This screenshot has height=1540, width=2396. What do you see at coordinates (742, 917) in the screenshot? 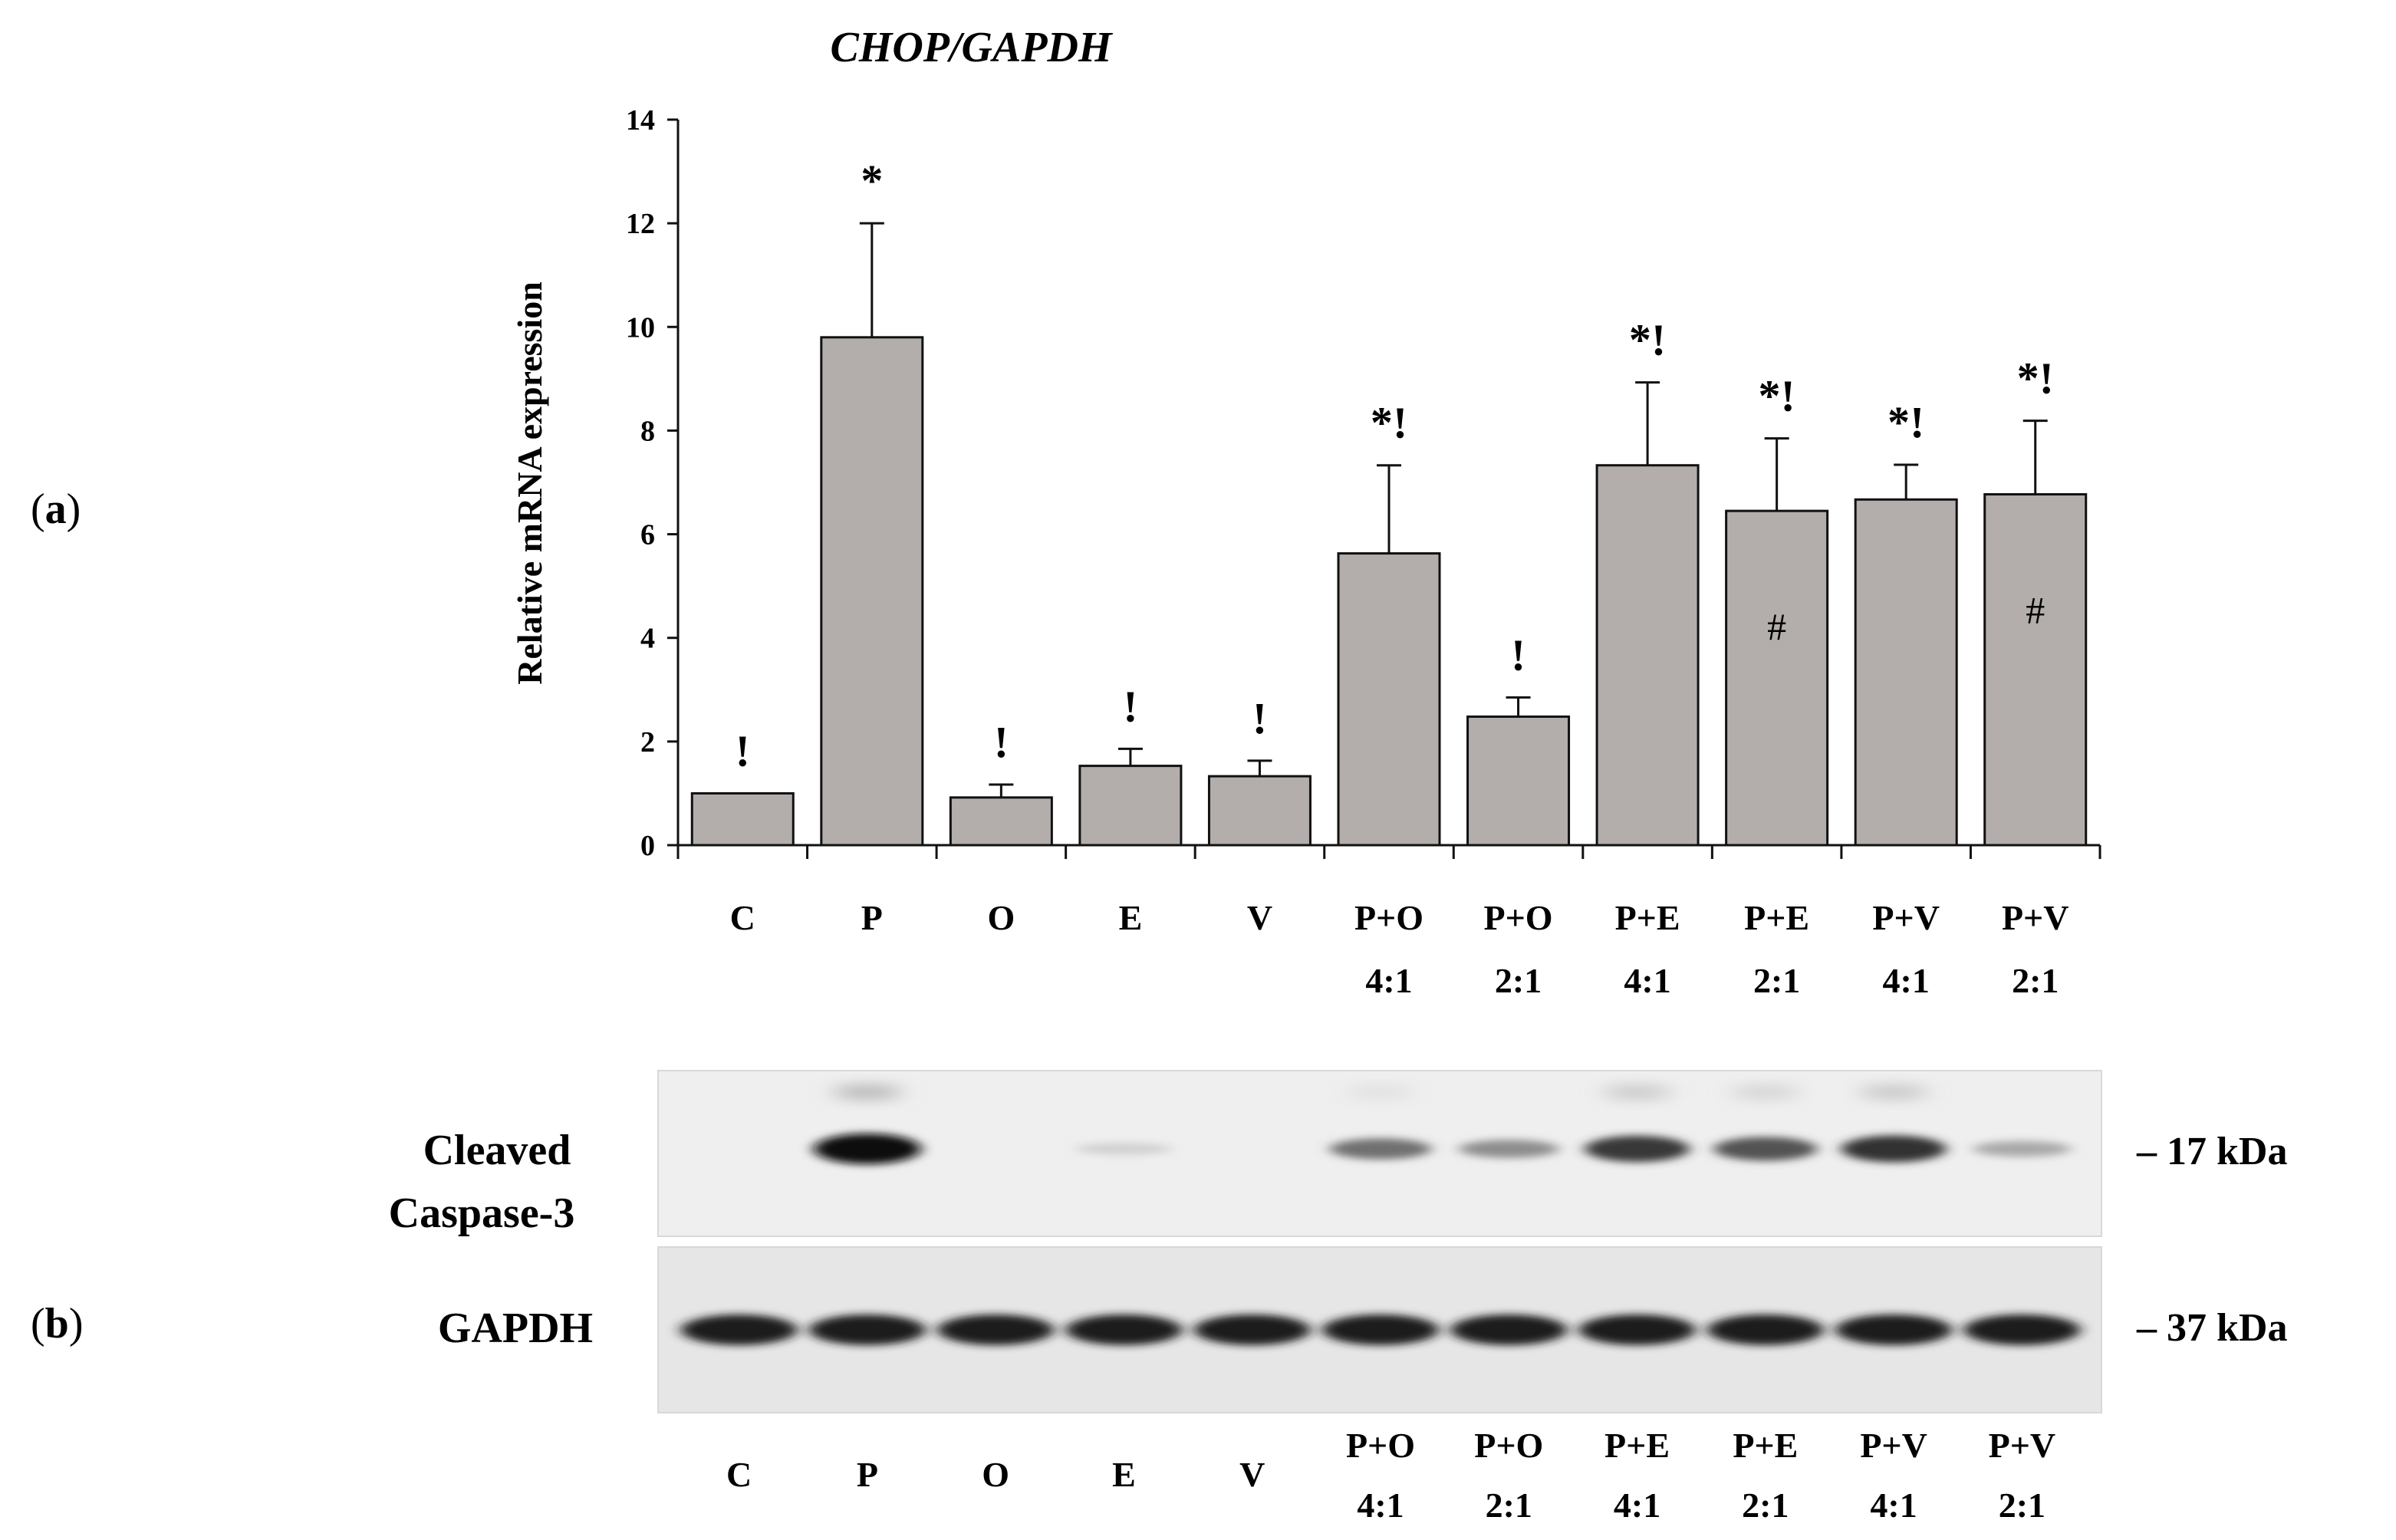
I see `x-tick-label: C` at bounding box center [742, 917].